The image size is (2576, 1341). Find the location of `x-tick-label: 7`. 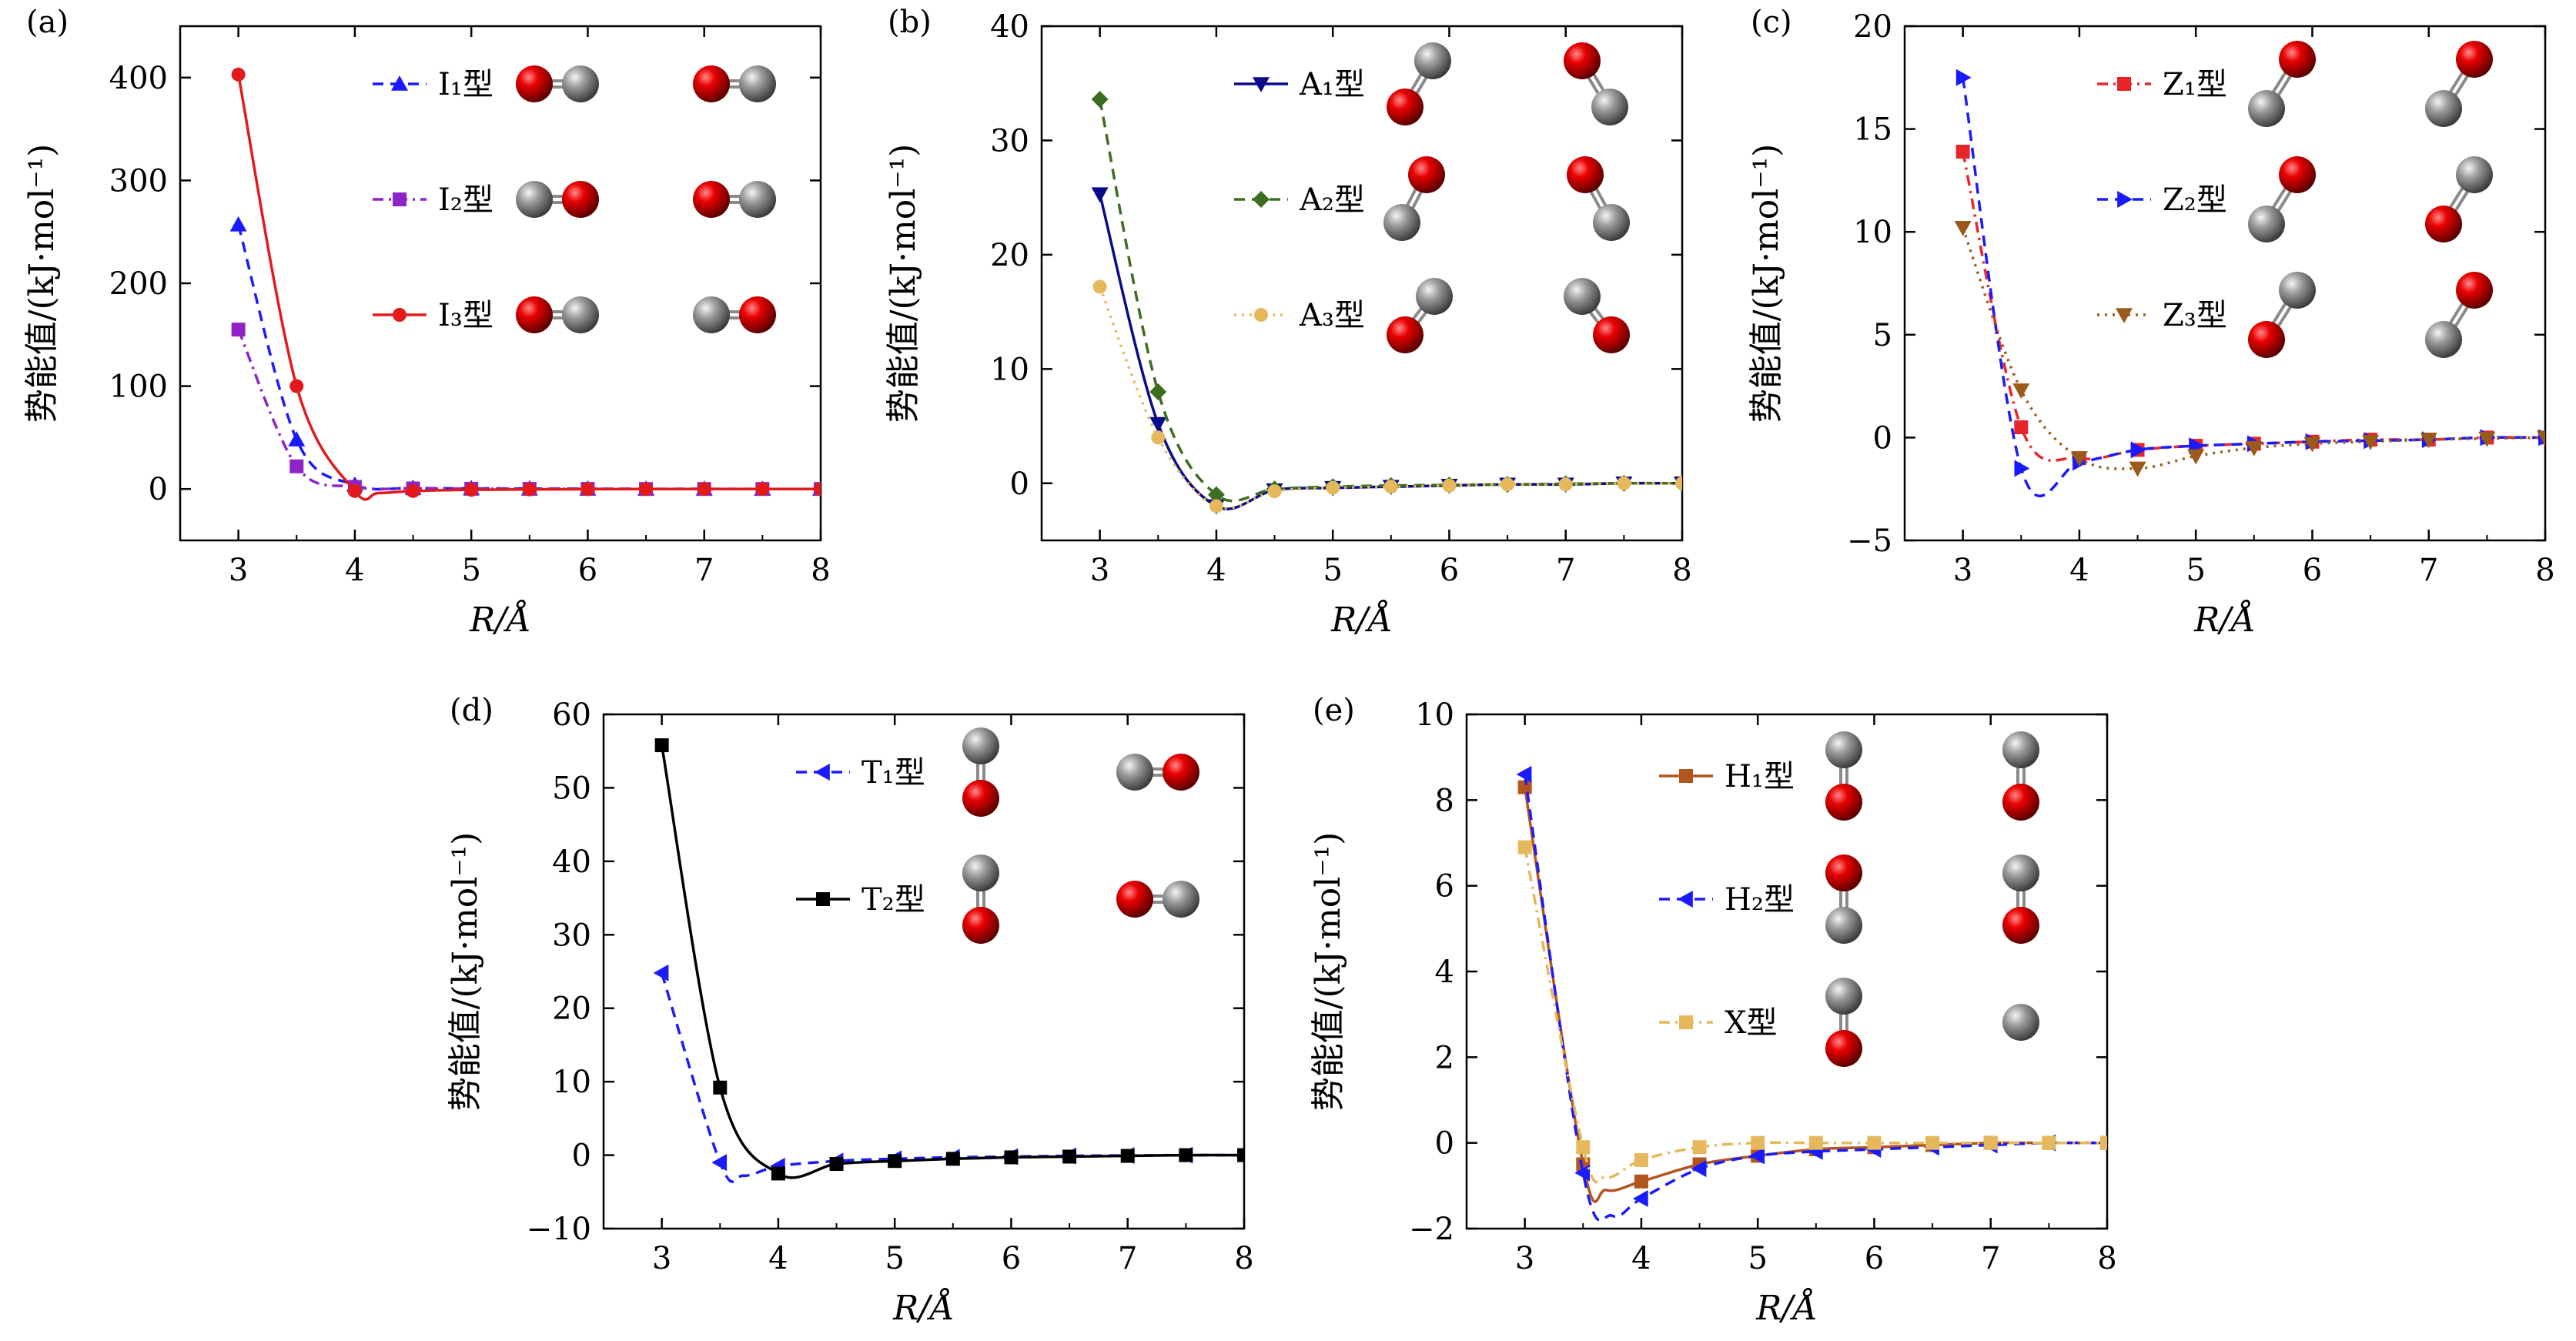

x-tick-label: 7 is located at coordinates (704, 570).